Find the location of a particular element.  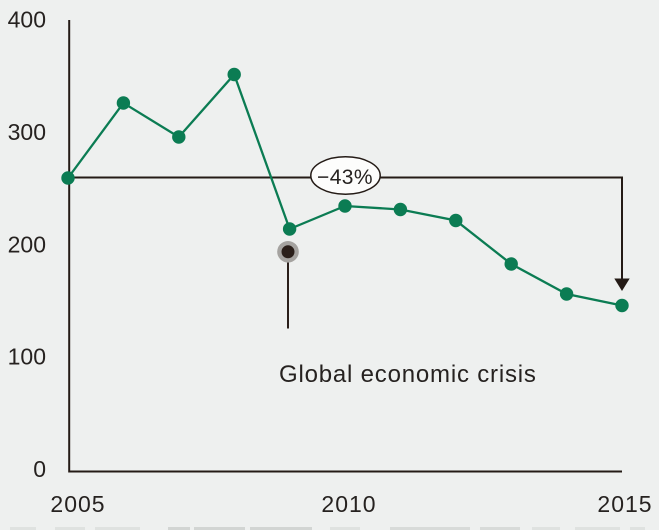

svg-text: 2010 is located at coordinates (348, 504).